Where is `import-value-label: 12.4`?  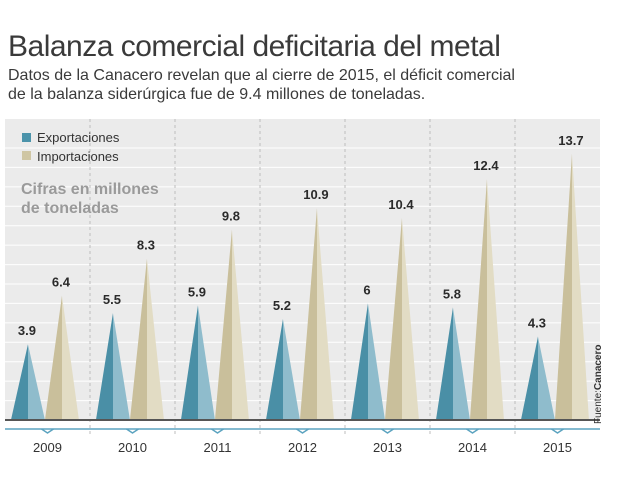
import-value-label: 12.4 is located at coordinates (486, 165).